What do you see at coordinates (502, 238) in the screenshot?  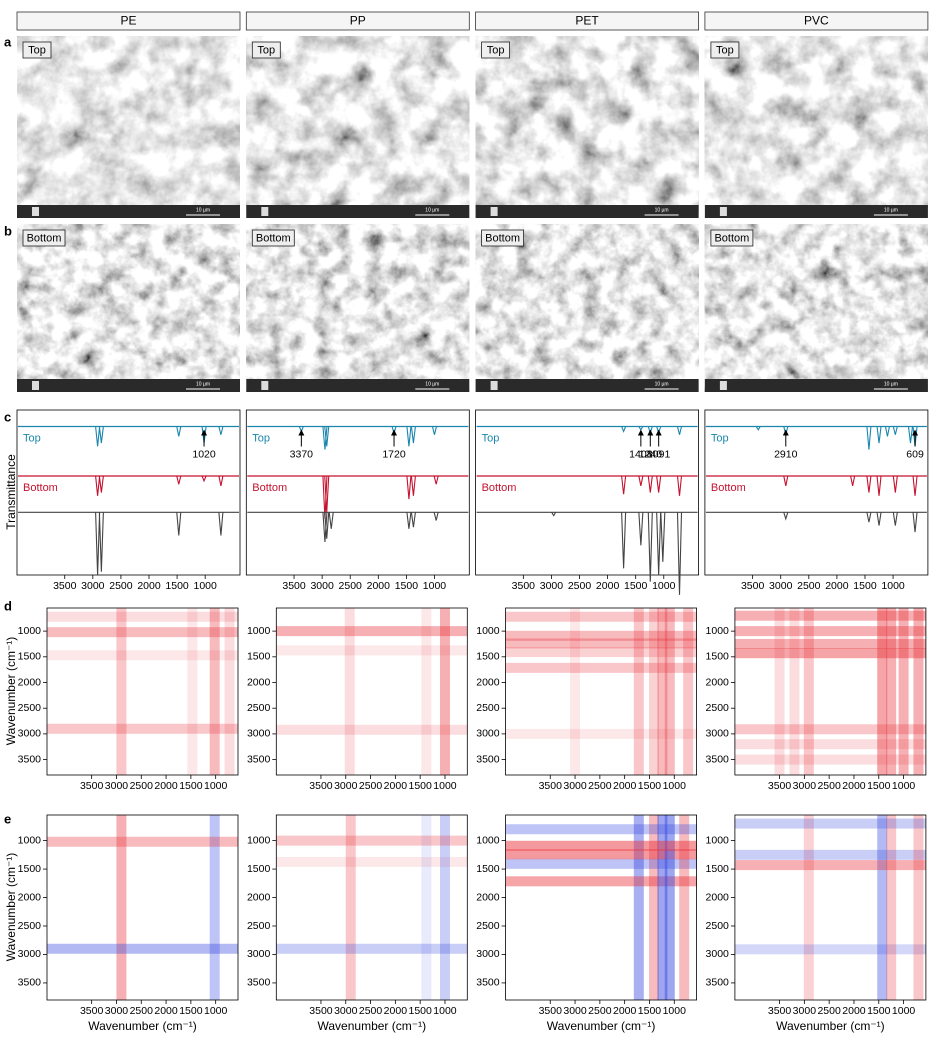 I see `sem-label: Bottom` at bounding box center [502, 238].